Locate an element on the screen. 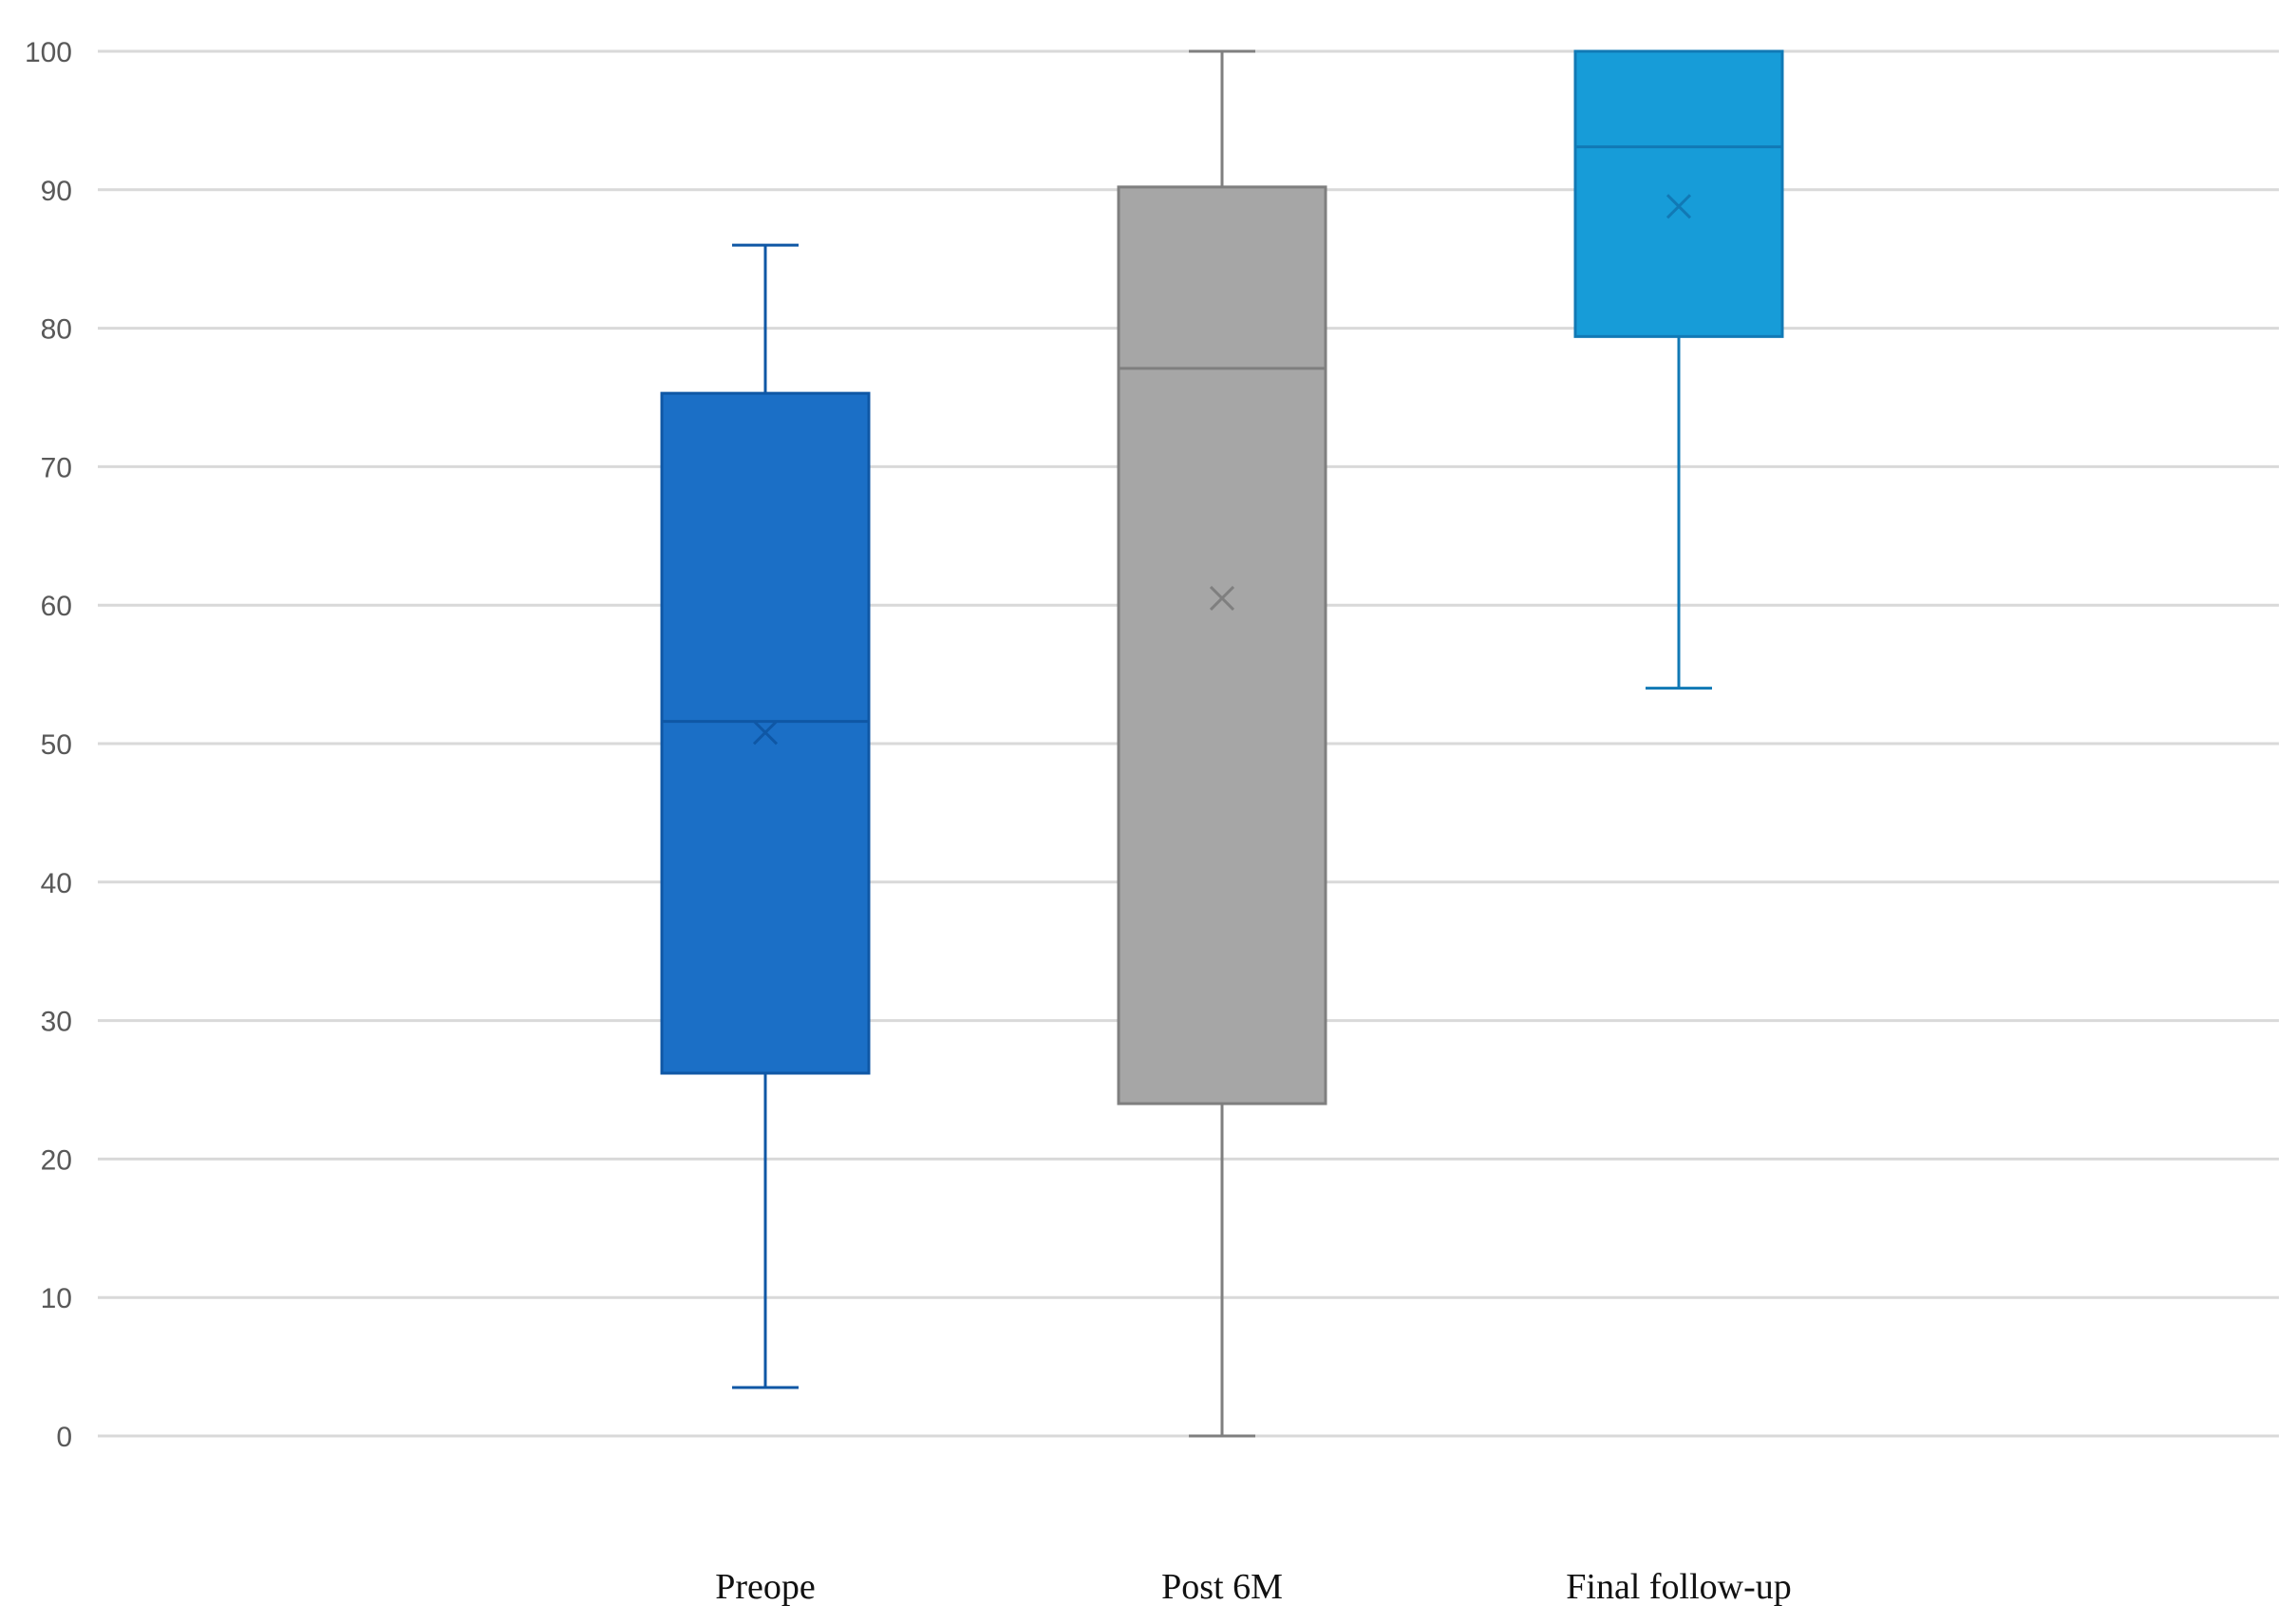  x-category-label-2: Post 6M is located at coordinates (1222, 1587).